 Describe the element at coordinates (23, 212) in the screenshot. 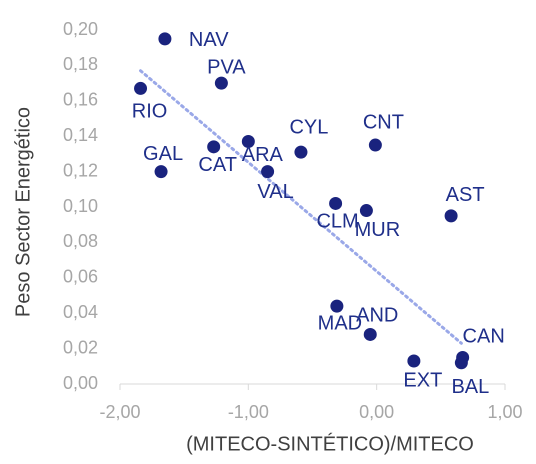

I see `y-axis-title: Peso Sector Energético` at that location.